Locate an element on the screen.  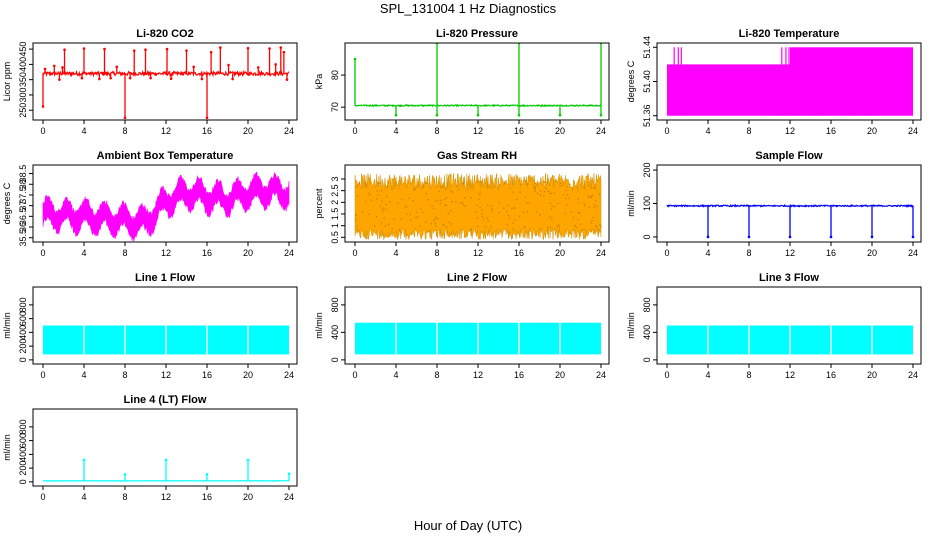
panel-5-series is located at coordinates (478, 207).